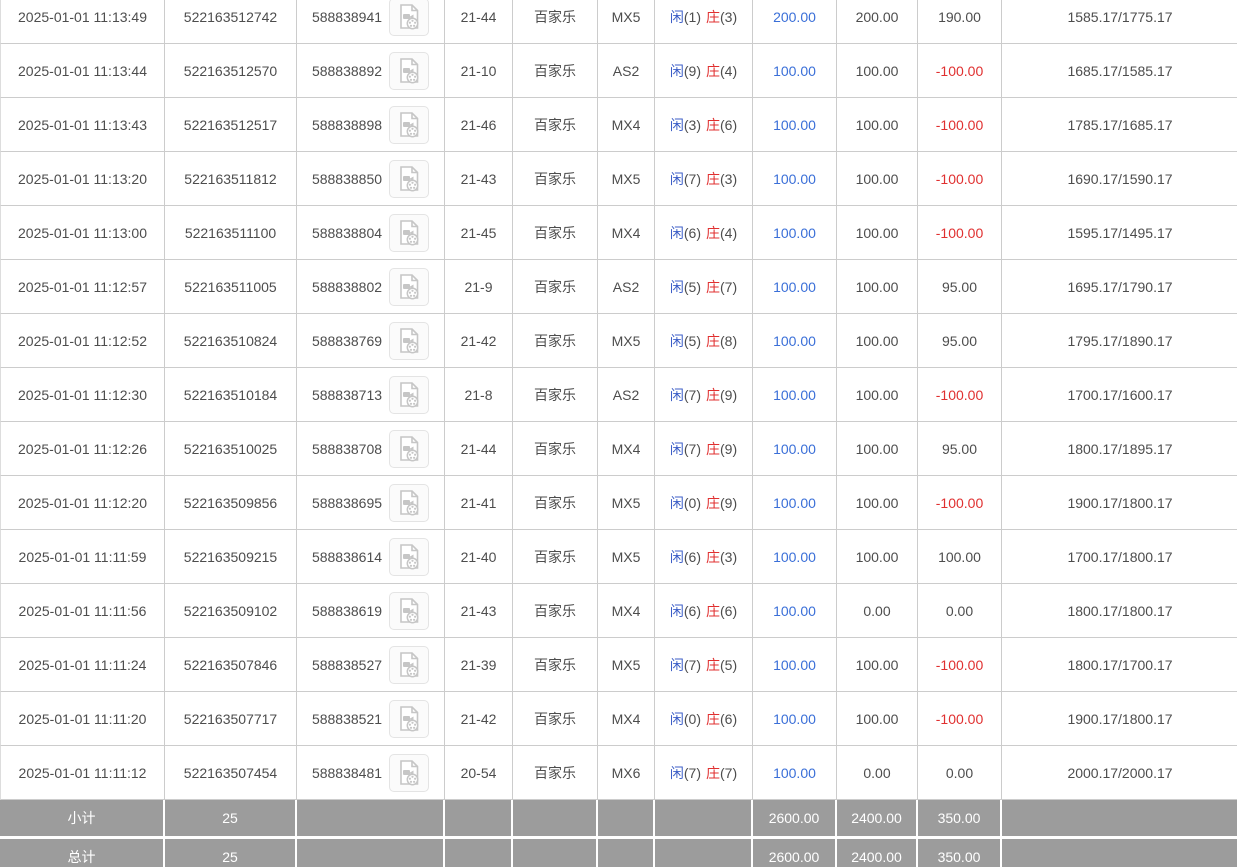 This screenshot has width=1237, height=867. Describe the element at coordinates (347, 610) in the screenshot. I see `game-id: 588838619` at that location.